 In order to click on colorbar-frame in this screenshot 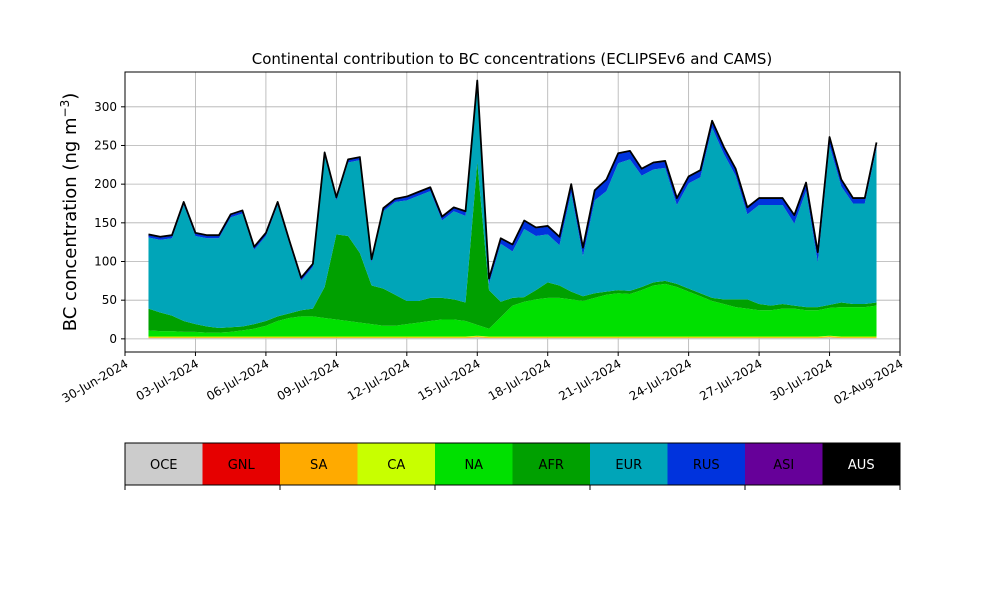, I will do `click(512, 464)`.